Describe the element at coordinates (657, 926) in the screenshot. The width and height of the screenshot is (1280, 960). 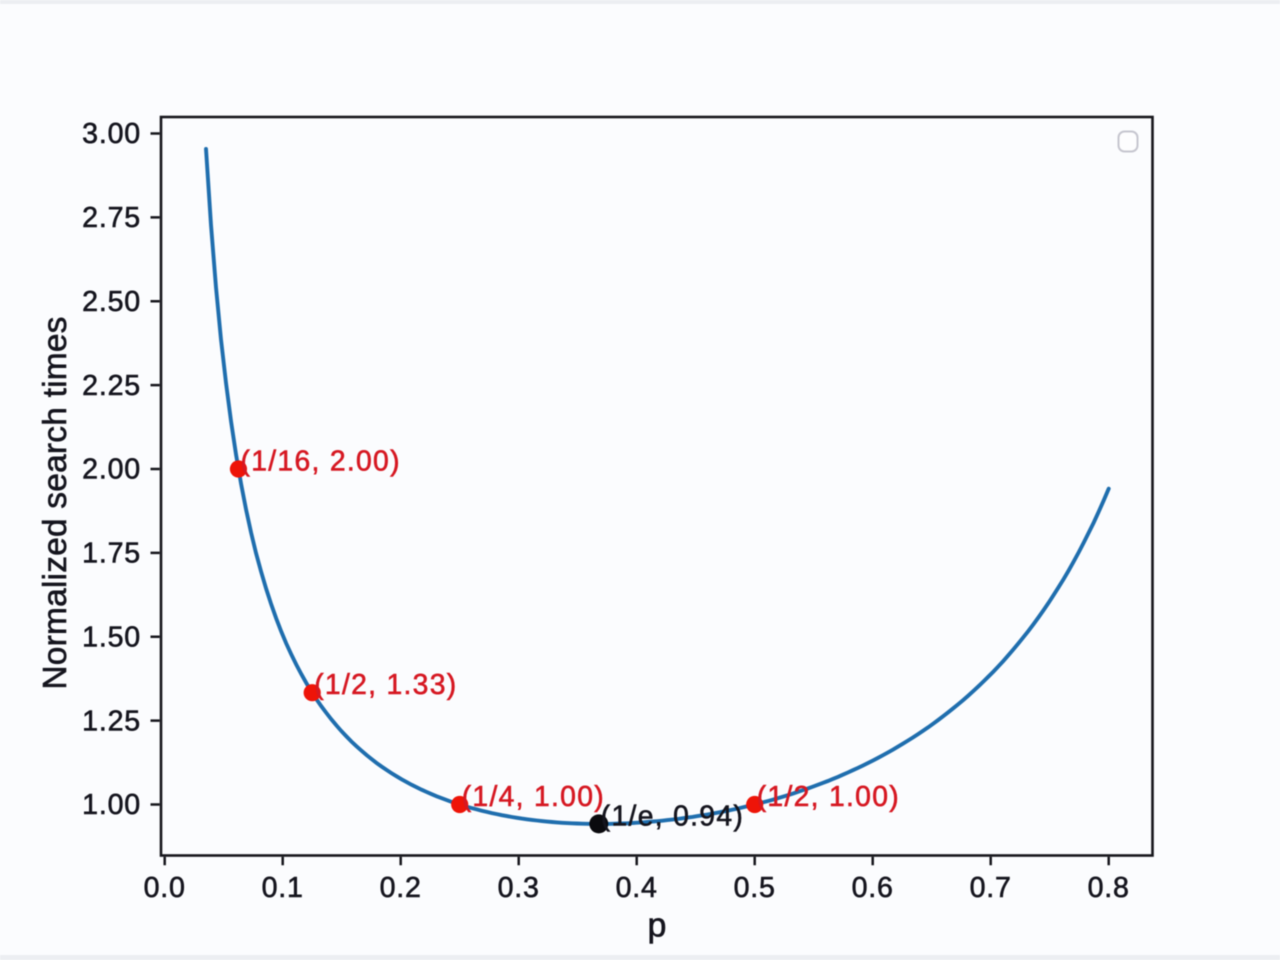
I see `svg-text: p` at that location.